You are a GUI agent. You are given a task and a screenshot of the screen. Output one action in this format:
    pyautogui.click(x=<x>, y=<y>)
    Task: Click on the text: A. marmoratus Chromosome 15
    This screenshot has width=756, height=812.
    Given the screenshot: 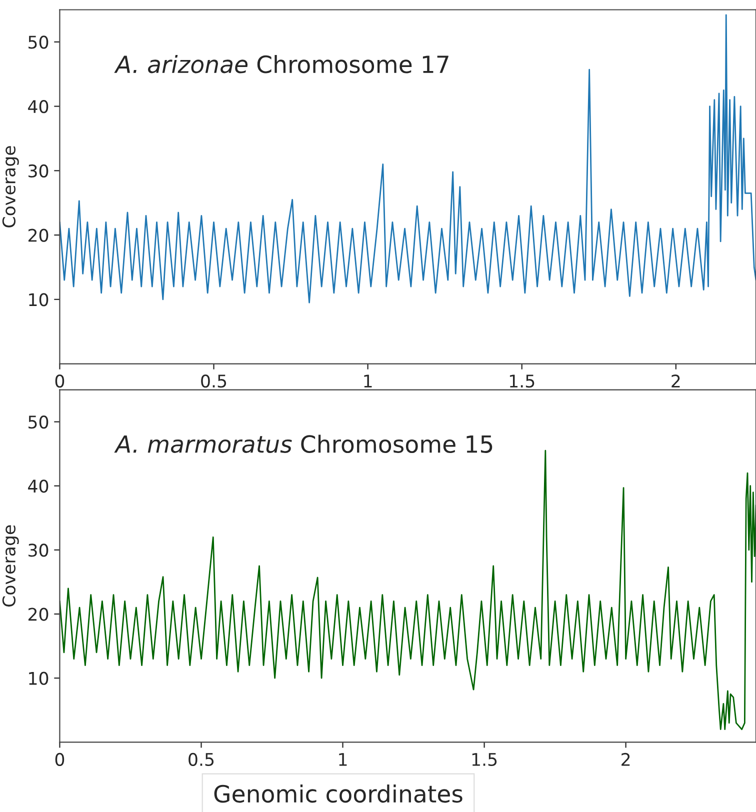 What is the action you would take?
    pyautogui.click(x=303, y=443)
    